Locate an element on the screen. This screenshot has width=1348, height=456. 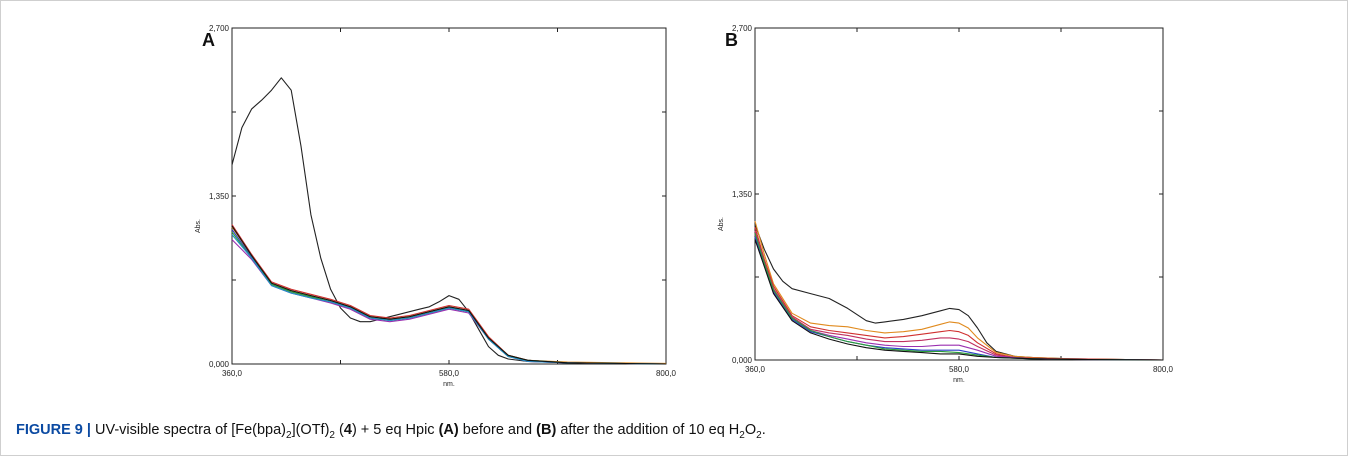
caption-text-2: ](OTf) is located at coordinates (310, 430).